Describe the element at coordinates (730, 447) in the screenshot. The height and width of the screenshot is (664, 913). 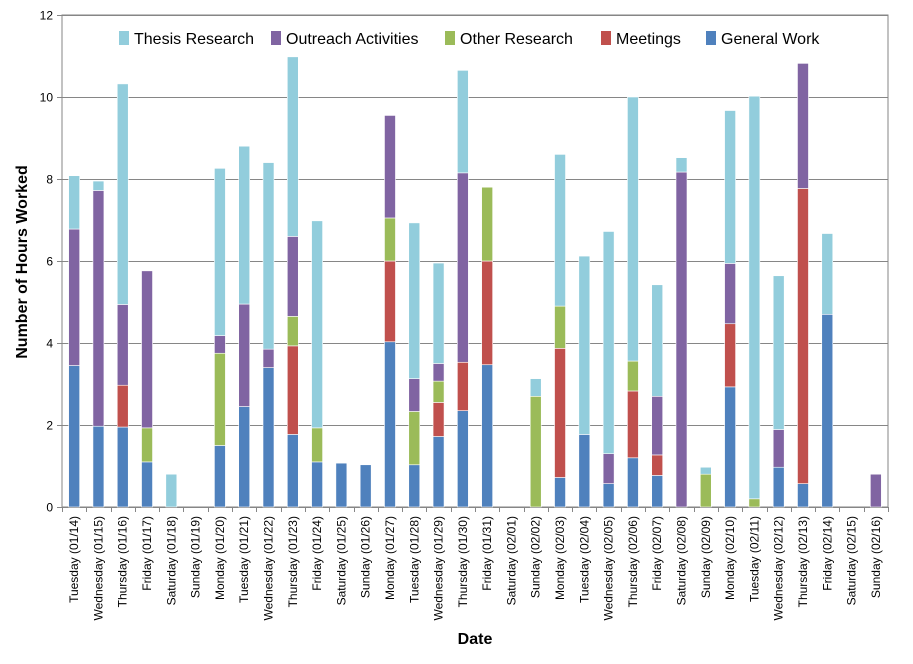
I see `bar-segment-general-work: Monday (02/10) — General Work: 2.93` at that location.